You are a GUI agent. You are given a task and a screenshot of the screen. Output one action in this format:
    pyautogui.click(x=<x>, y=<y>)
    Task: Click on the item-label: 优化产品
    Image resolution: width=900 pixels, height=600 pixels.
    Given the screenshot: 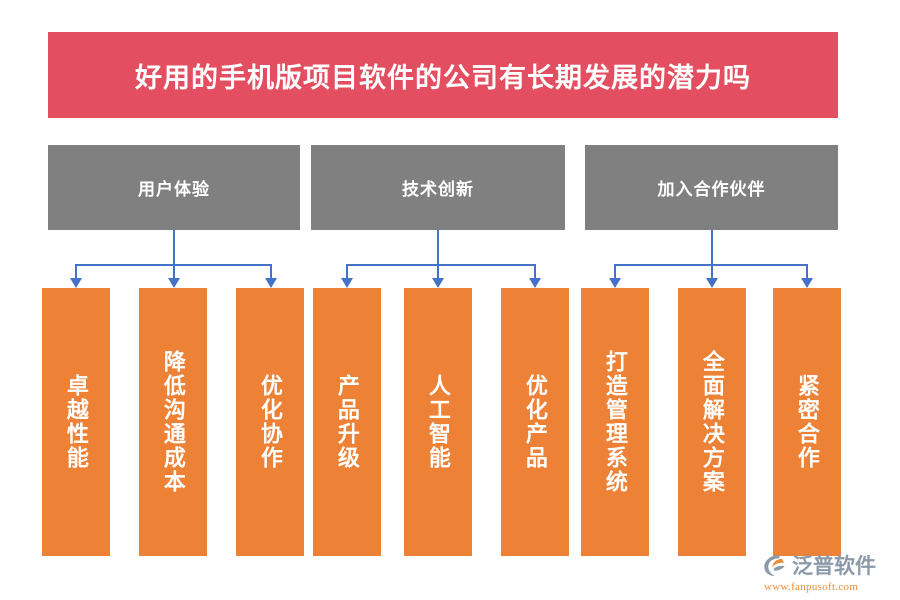 What is the action you would take?
    pyautogui.click(x=535, y=422)
    